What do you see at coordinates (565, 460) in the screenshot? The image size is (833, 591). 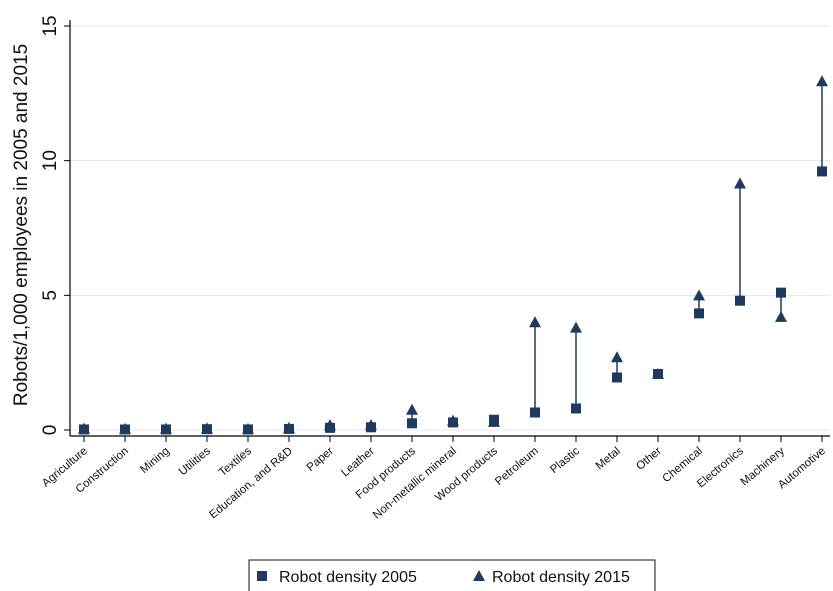 I see `x-tick-label: Plastic` at bounding box center [565, 460].